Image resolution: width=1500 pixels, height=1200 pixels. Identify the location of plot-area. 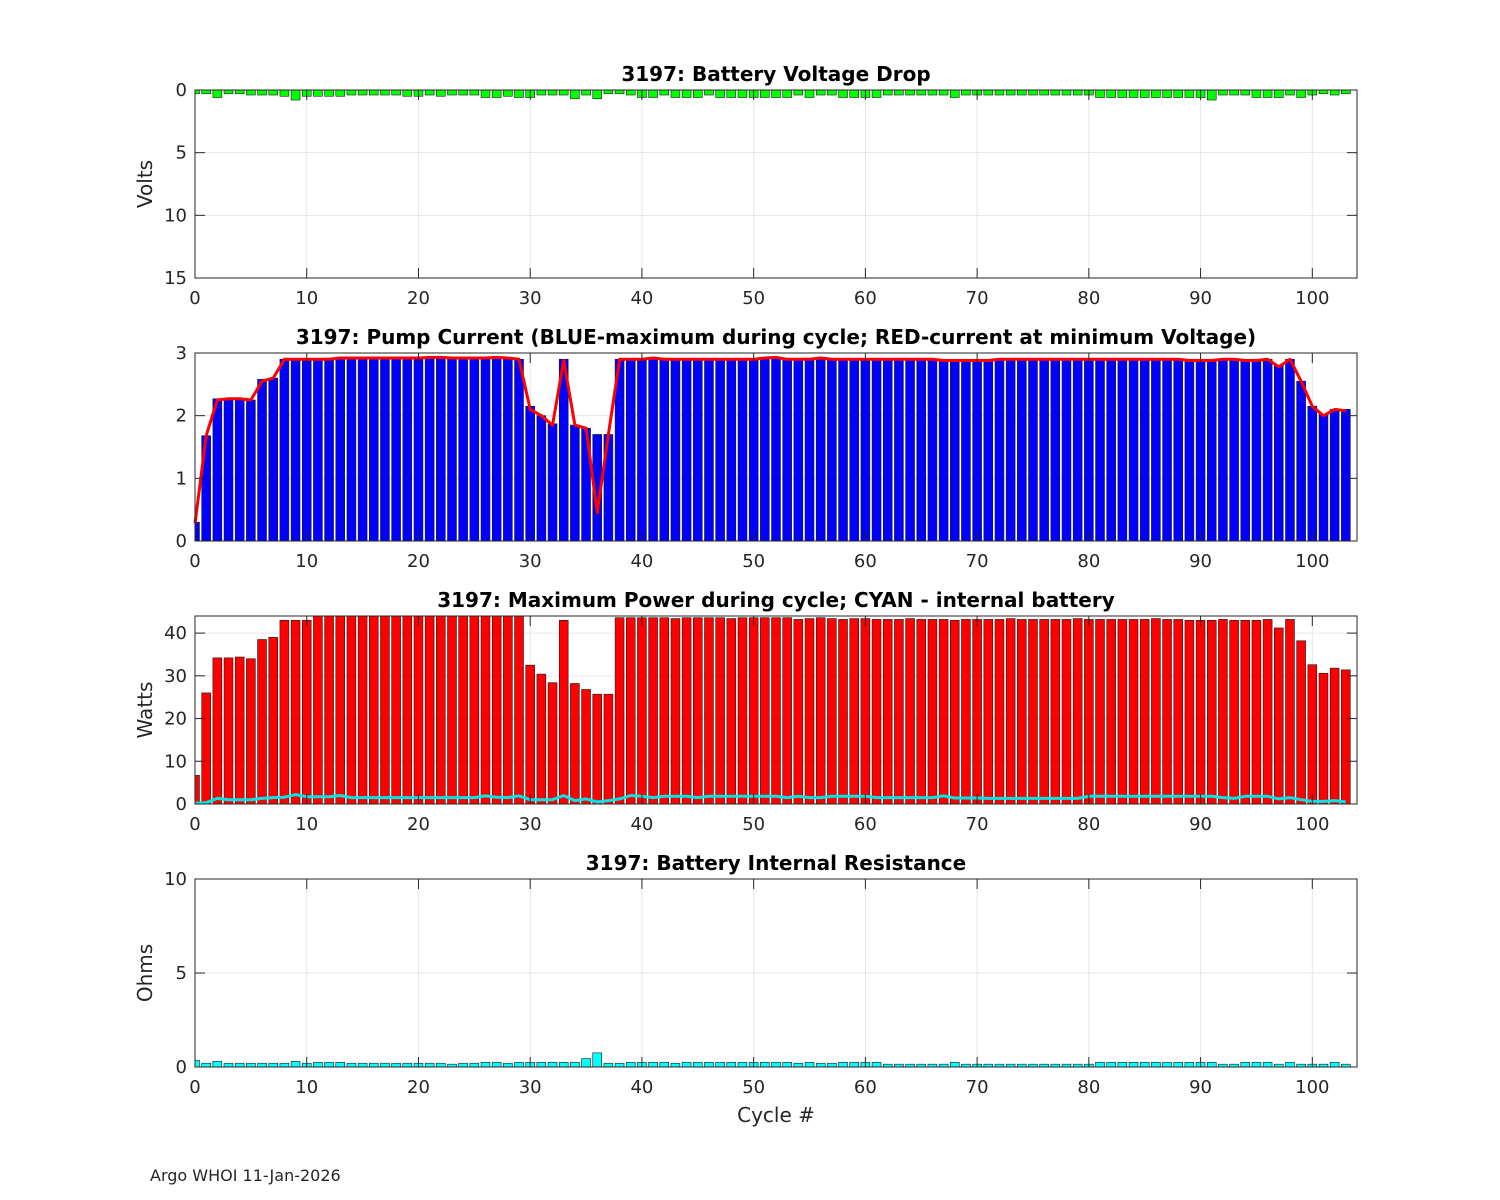
(776, 184).